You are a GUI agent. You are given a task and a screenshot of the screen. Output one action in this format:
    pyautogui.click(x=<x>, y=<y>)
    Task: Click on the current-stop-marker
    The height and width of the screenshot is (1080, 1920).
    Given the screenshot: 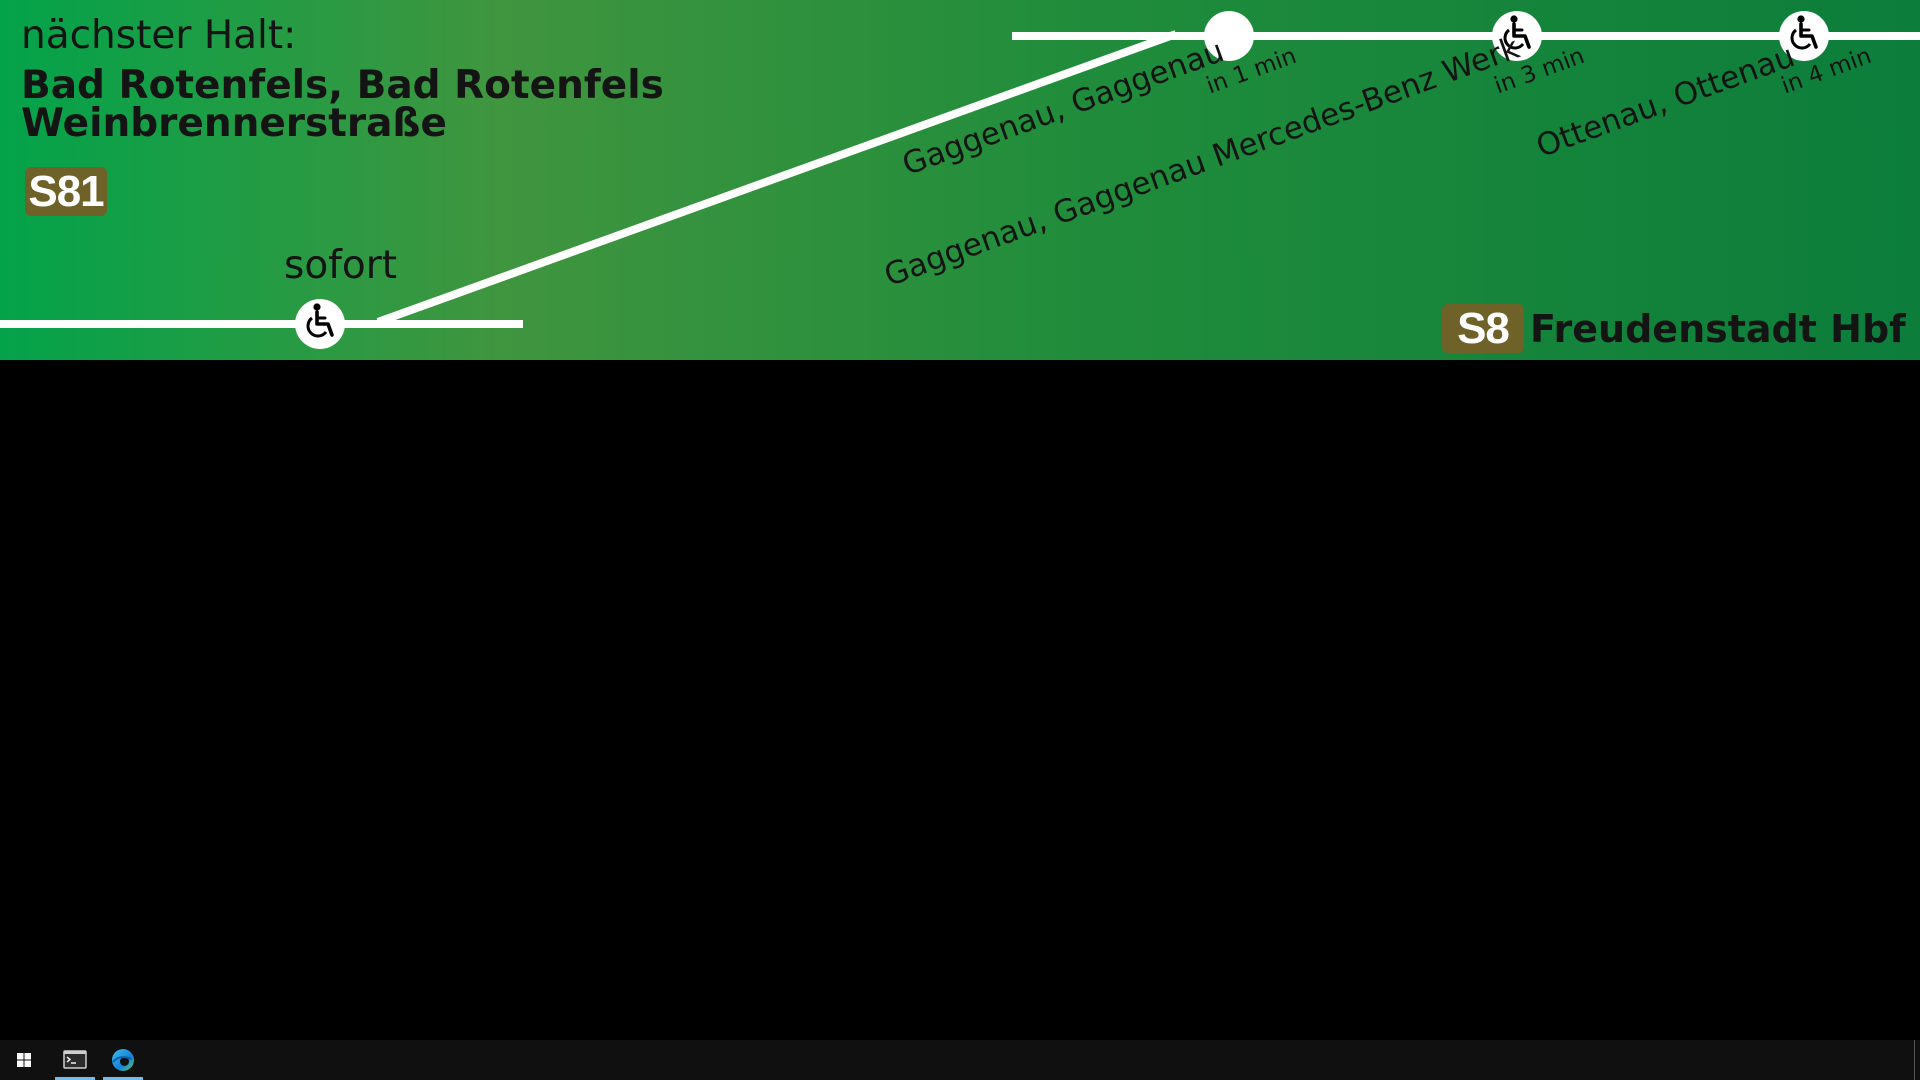 What is the action you would take?
    pyautogui.click(x=320, y=324)
    